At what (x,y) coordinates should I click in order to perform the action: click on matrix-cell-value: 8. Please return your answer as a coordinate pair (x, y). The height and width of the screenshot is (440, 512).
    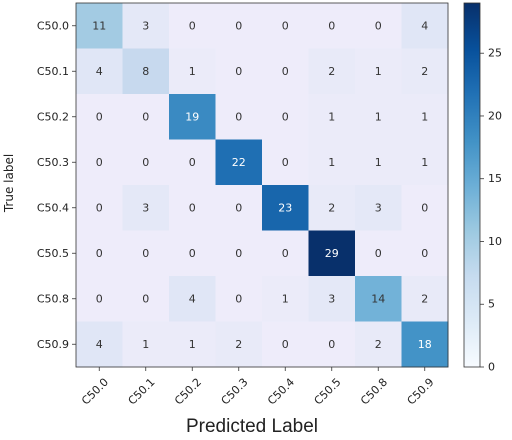
    Looking at the image, I should click on (145, 71).